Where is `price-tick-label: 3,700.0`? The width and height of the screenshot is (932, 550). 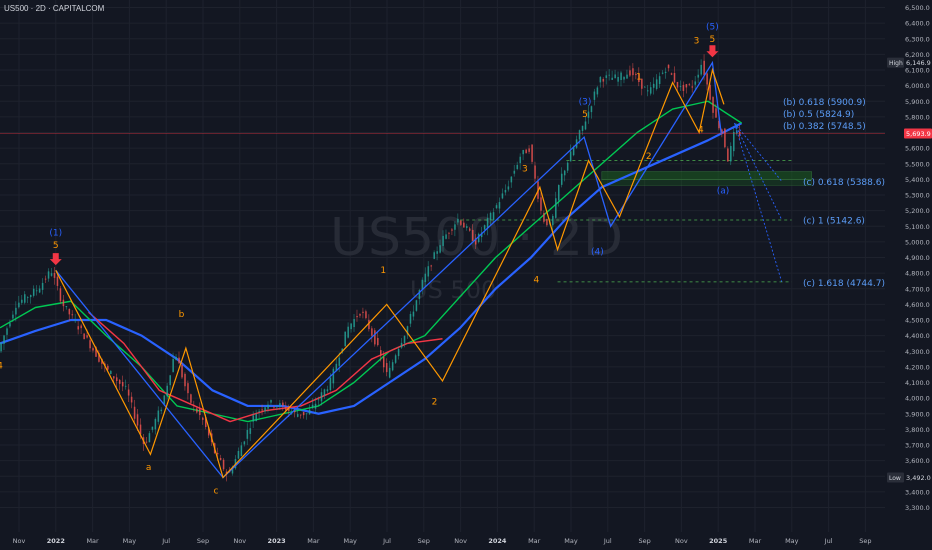
price-tick-label: 3,700.0 is located at coordinates (917, 446).